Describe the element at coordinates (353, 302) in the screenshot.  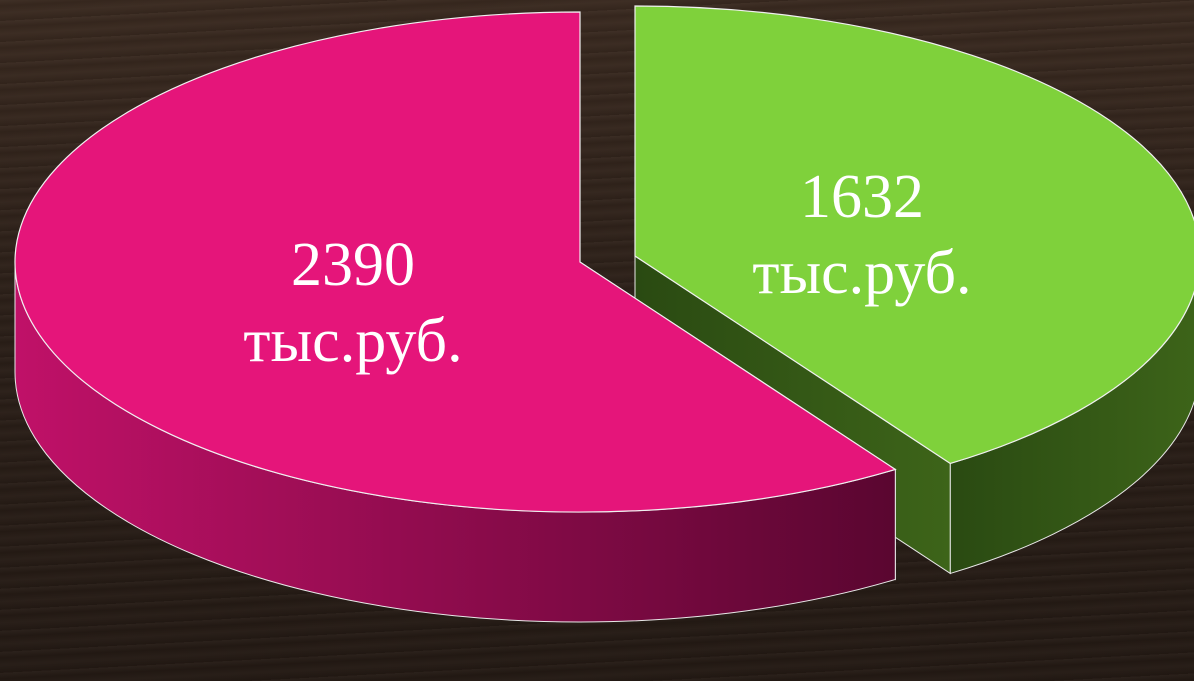
I see `data-label: 2390 тыс.руб.` at that location.